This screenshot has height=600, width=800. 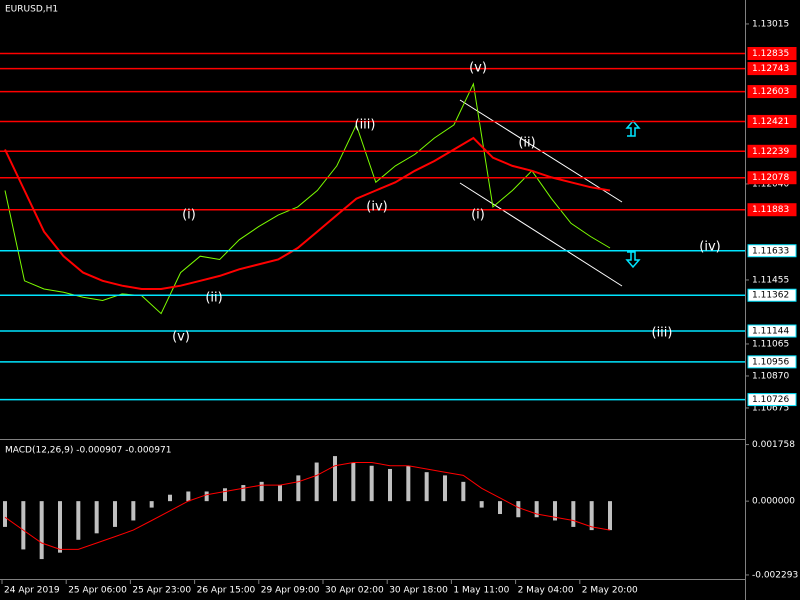 I want to click on y-tick-label: 0.000000, so click(x=773, y=502).